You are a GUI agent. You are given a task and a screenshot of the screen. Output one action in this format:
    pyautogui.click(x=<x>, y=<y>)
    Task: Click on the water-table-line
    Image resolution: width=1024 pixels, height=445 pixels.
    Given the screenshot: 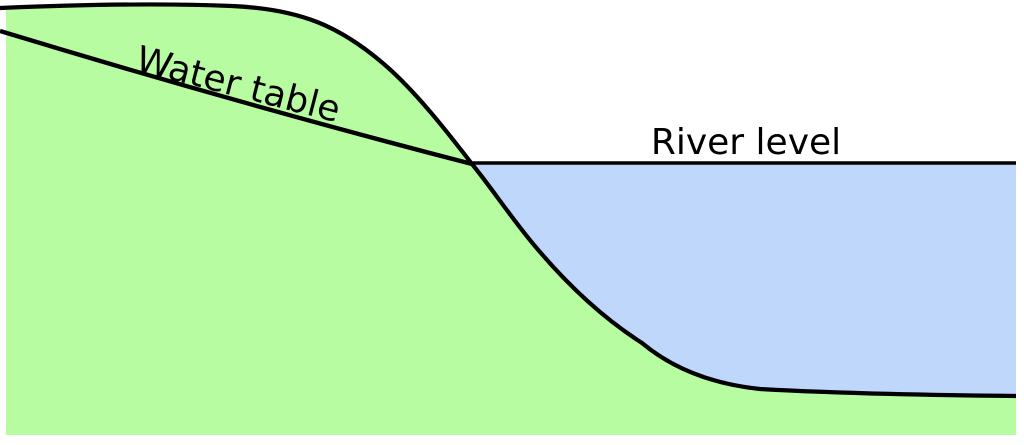 What is the action you would take?
    pyautogui.click(x=236, y=97)
    